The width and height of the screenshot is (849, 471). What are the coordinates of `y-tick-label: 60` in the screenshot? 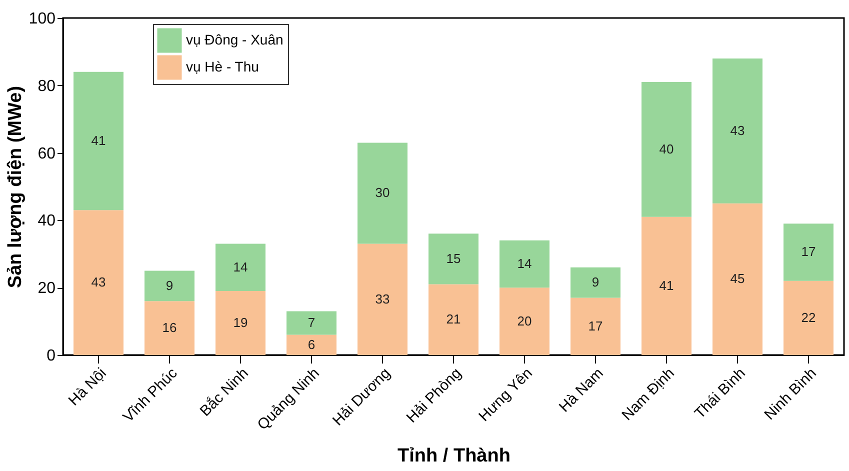 It's located at (47, 153).